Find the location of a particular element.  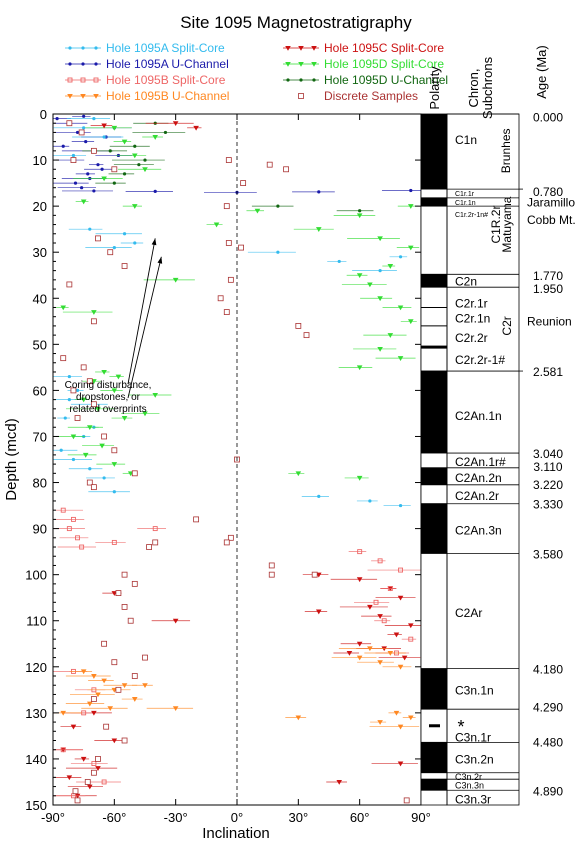

annotation-text-line: dropstones, or is located at coordinates (108, 397).